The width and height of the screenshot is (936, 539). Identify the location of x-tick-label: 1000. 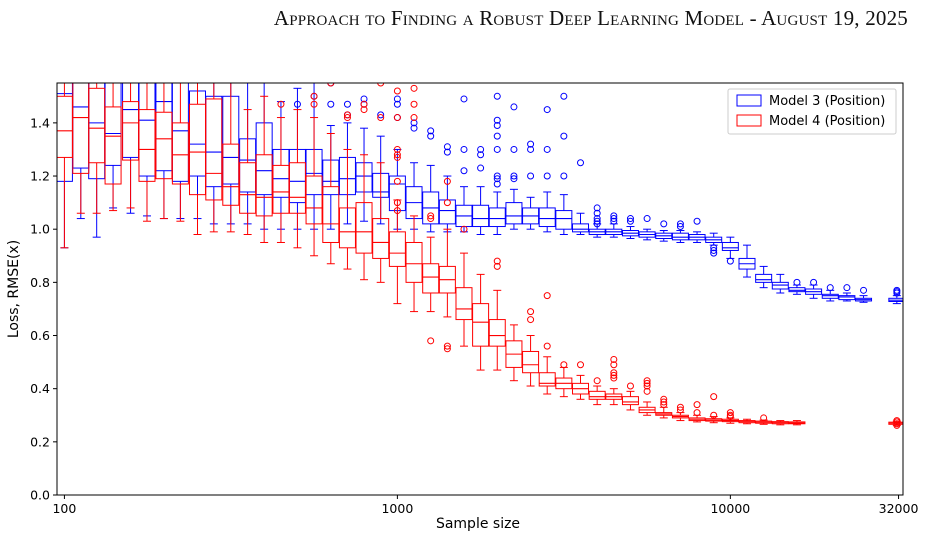
(397, 508).